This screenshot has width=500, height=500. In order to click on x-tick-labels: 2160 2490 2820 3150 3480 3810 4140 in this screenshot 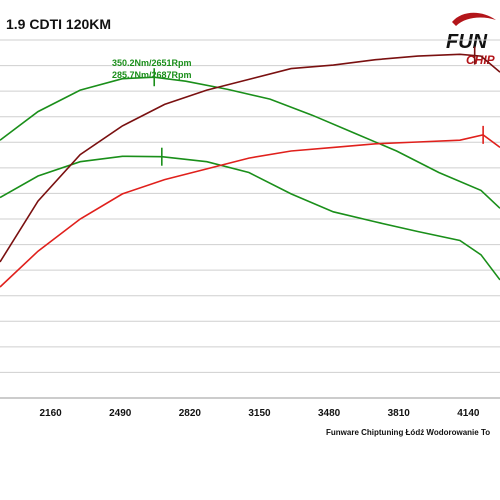, I will do `click(260, 413)`.